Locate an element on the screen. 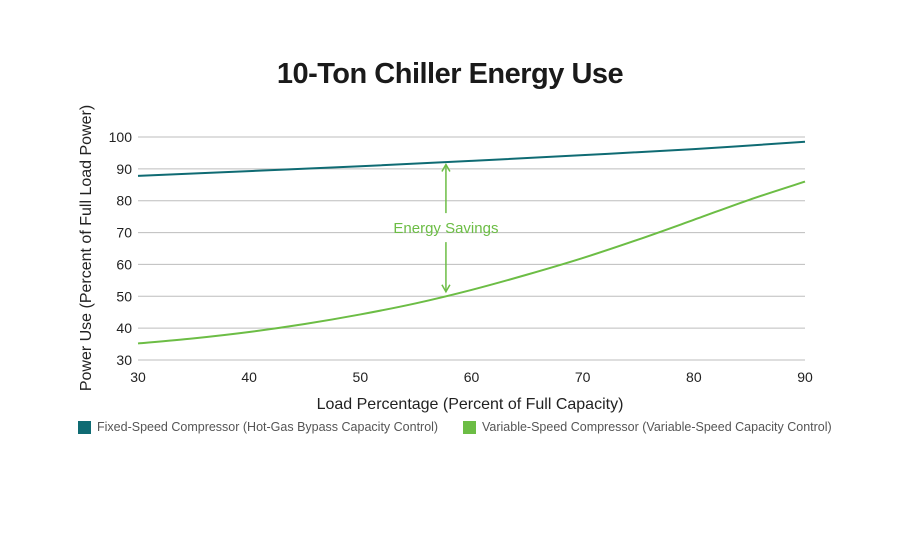 This screenshot has width=900, height=550. y-tick-label-80: 80 is located at coordinates (124, 201).